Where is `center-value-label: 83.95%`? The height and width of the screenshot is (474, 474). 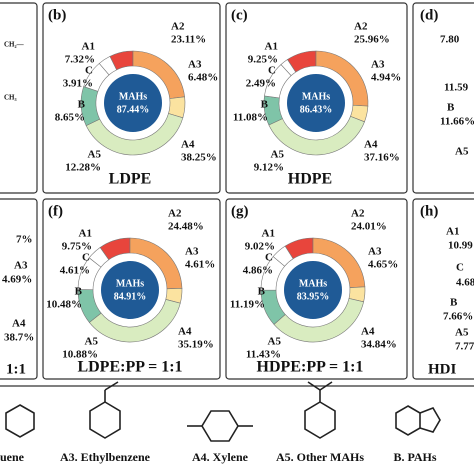 center-value-label: 83.95% is located at coordinates (313, 296).